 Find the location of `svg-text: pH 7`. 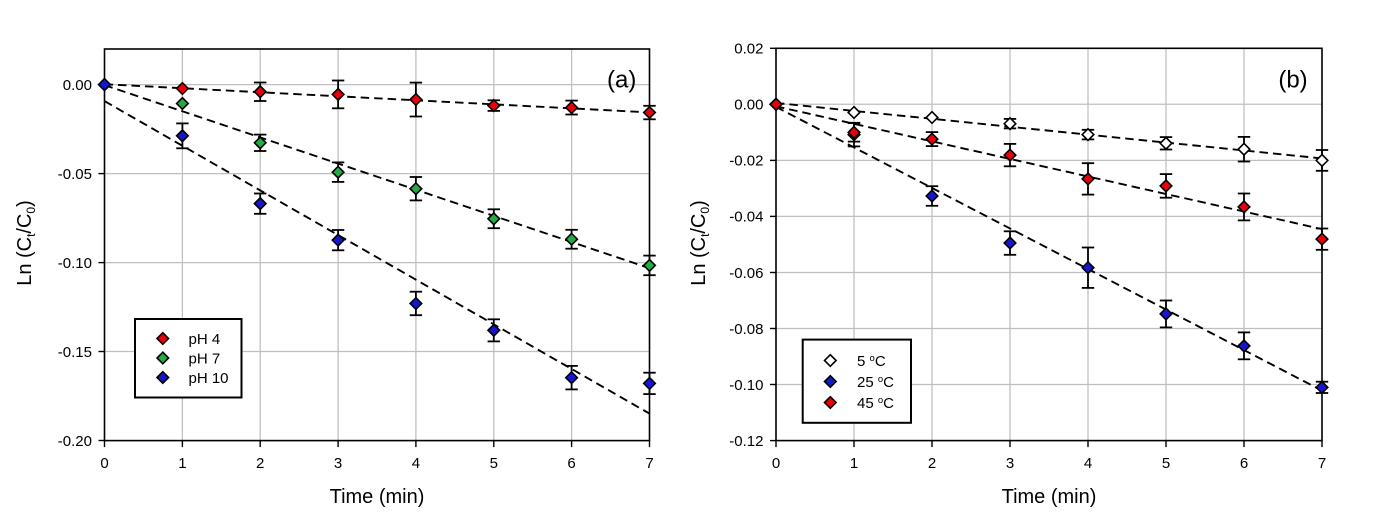

svg-text: pH 7 is located at coordinates (205, 358).